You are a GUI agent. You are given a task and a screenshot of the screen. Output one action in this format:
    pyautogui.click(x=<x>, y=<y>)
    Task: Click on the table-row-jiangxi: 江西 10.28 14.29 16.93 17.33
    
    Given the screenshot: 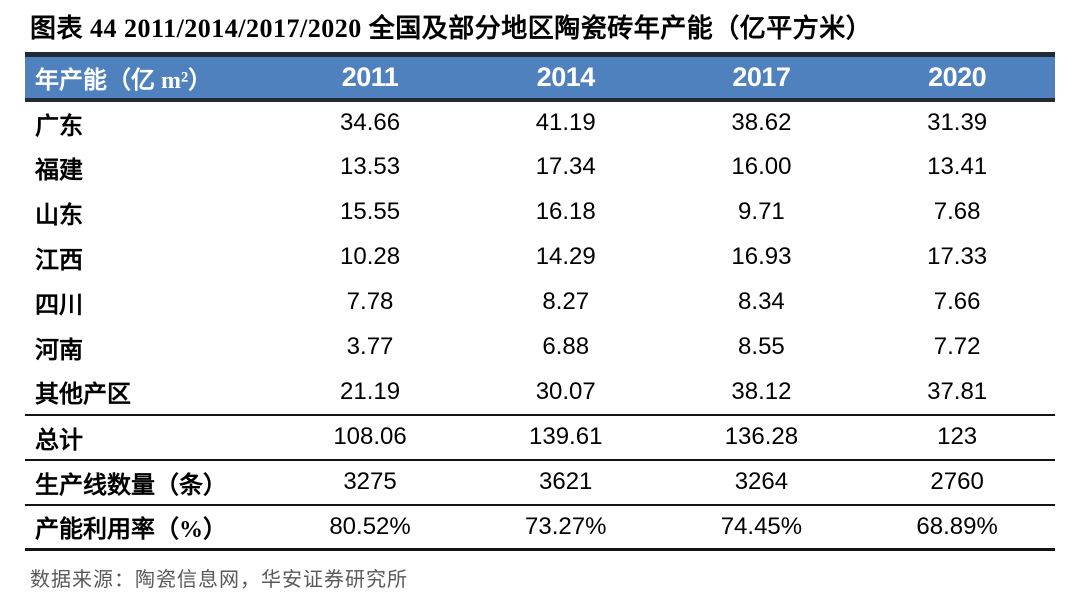 What is the action you would take?
    pyautogui.click(x=540, y=257)
    